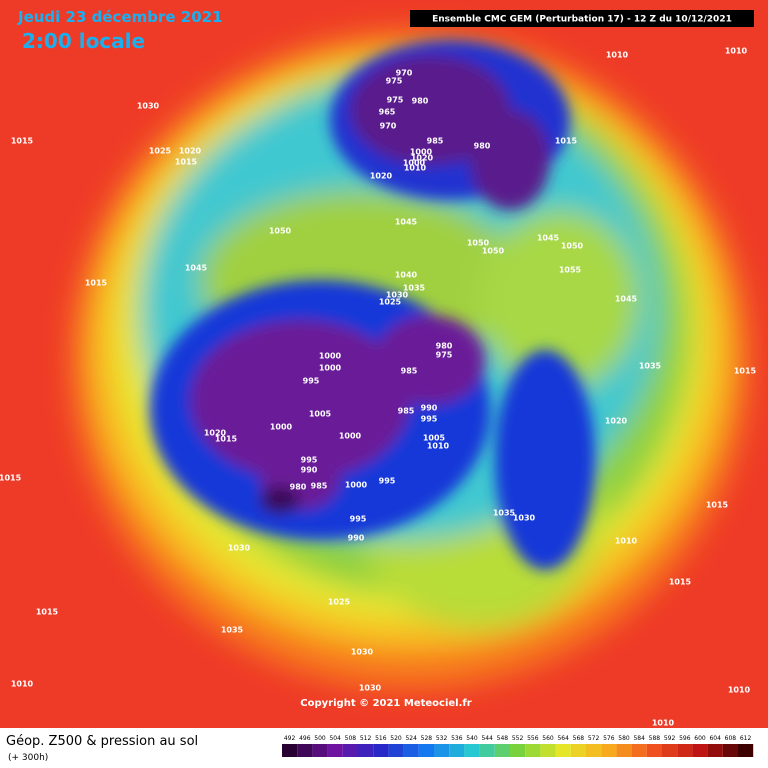  I want to click on scale-label: 500, so click(320, 738).